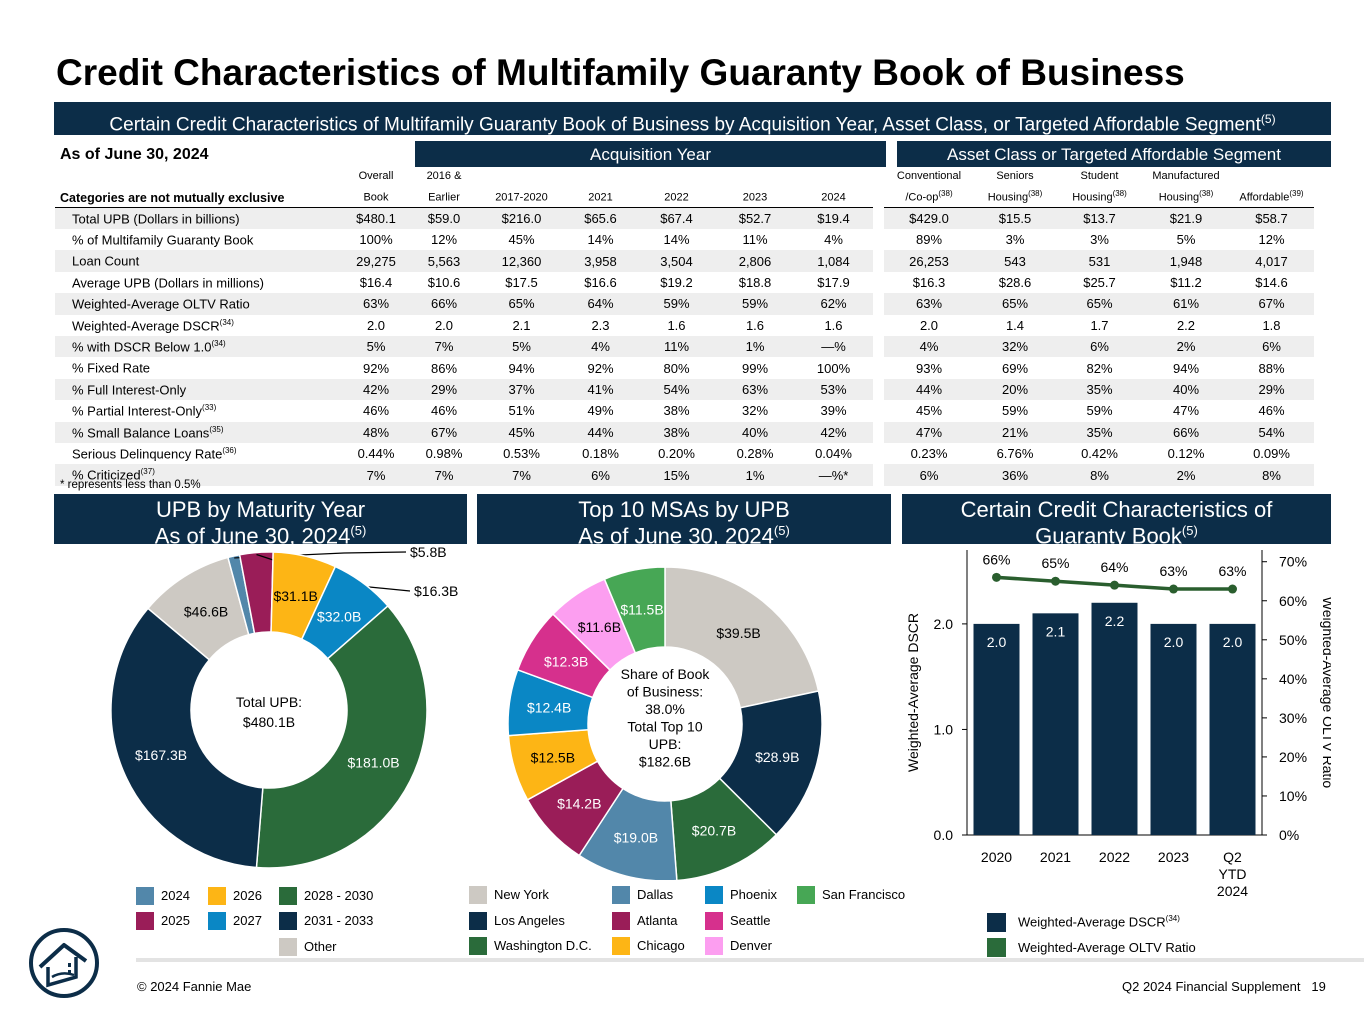  I want to click on column-header-note: (38), so click(1119, 193).